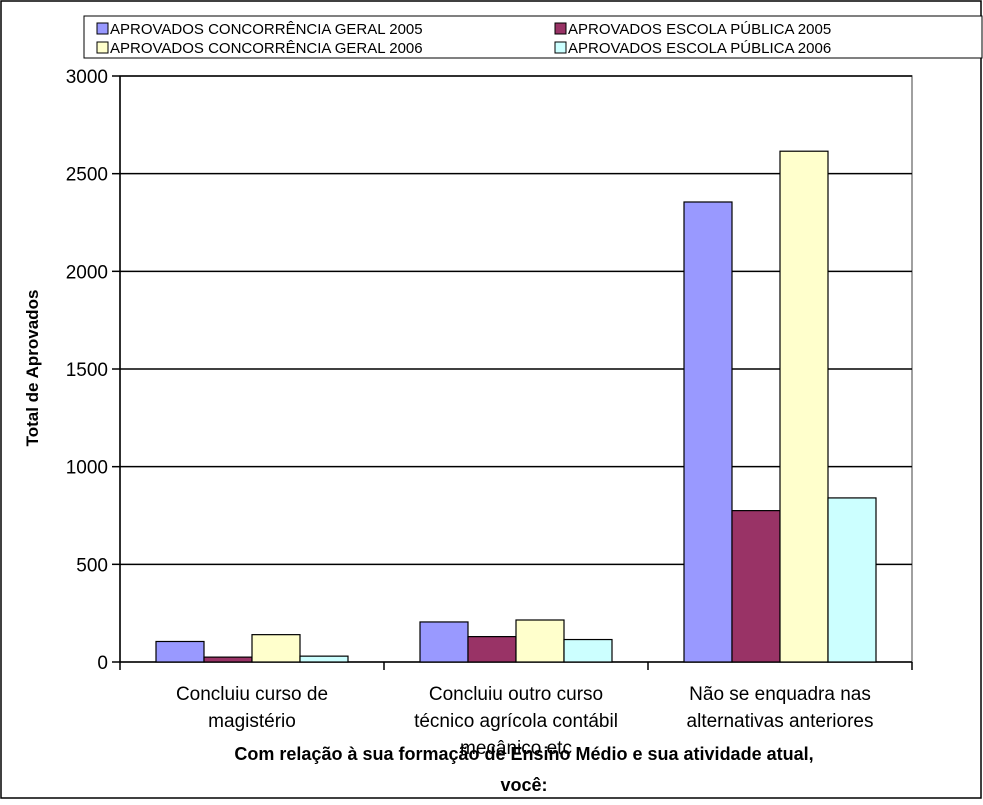 This screenshot has height=805, width=983. I want to click on x-axis-label-line: você:, so click(523, 785).